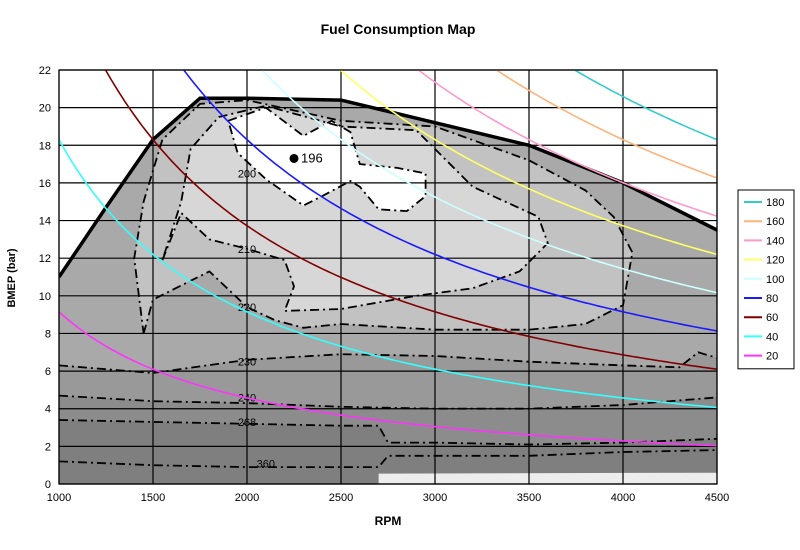 The width and height of the screenshot is (800, 550). I want to click on y-tick-label: 14, so click(45, 222).